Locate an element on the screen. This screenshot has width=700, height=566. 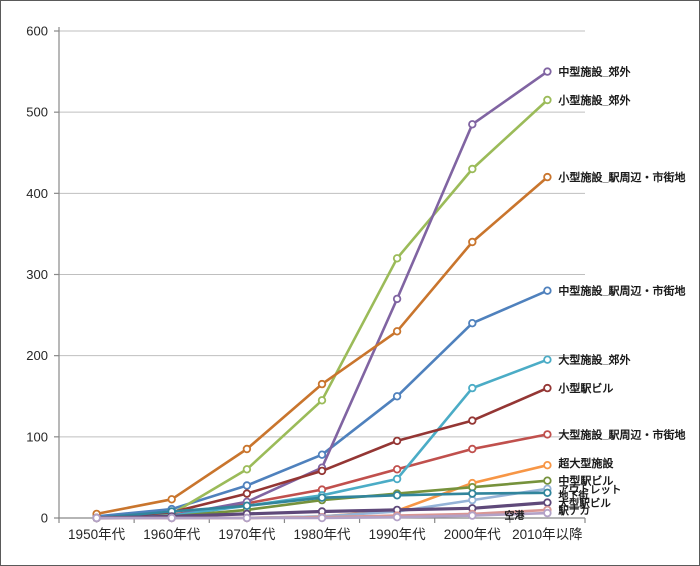
x-category-label: 1990年代 is located at coordinates (398, 534).